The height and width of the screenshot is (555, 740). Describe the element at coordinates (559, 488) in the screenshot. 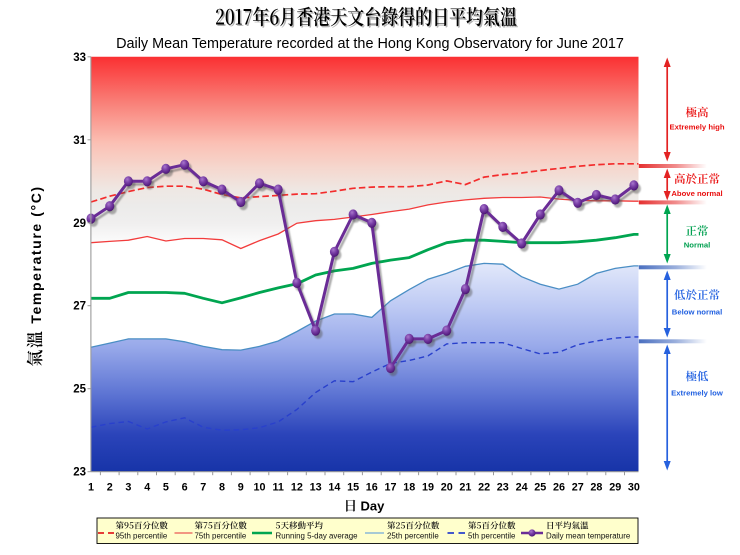

I see `svg-text: 26` at that location.